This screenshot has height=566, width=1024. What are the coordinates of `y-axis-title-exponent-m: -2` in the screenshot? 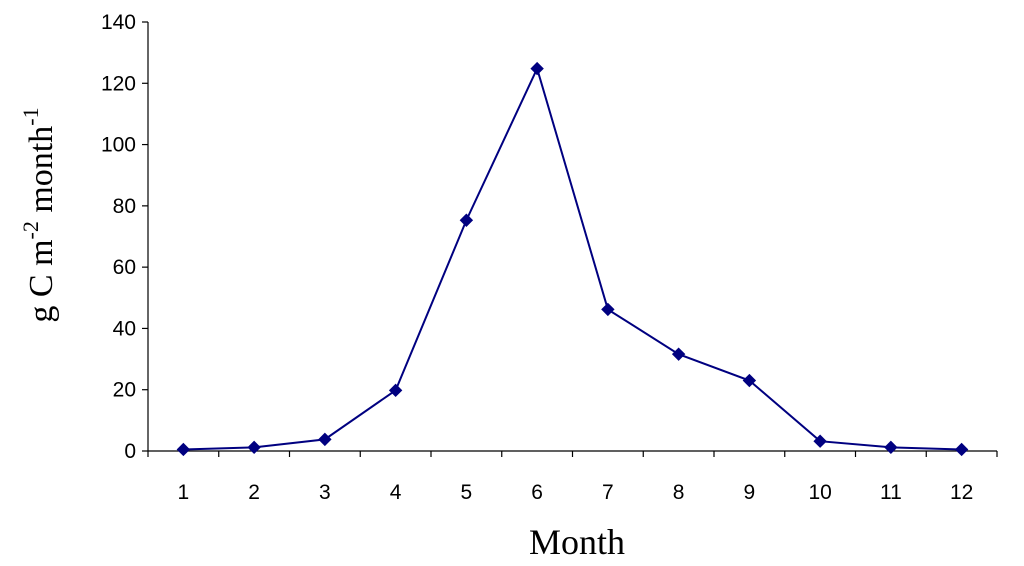 It's located at (30, 230).